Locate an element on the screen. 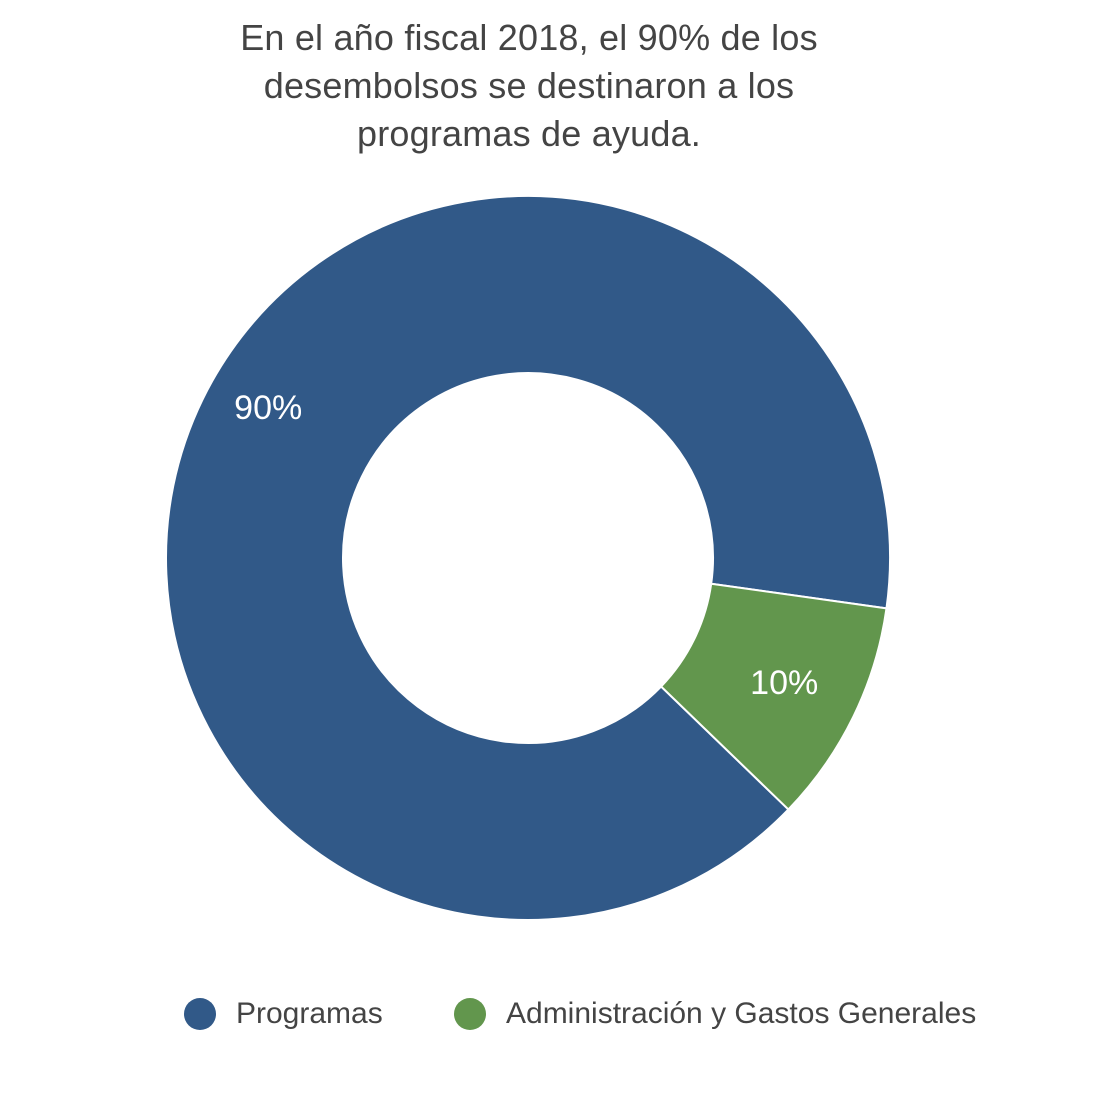 This screenshot has height=1118, width=1098. legend-label-administracion: Administración y Gastos Generales is located at coordinates (741, 1013).